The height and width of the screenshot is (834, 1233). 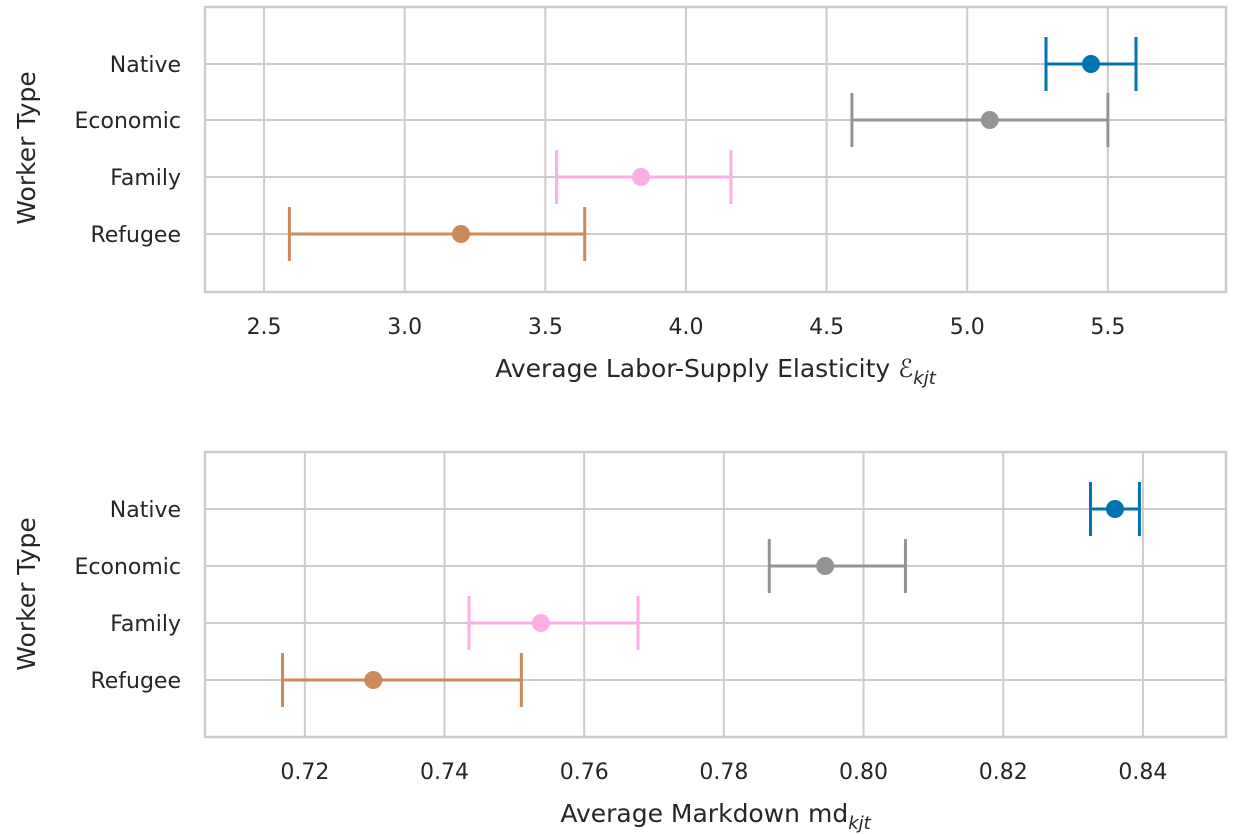 I want to click on x-tick-label: 0.74, so click(x=444, y=772).